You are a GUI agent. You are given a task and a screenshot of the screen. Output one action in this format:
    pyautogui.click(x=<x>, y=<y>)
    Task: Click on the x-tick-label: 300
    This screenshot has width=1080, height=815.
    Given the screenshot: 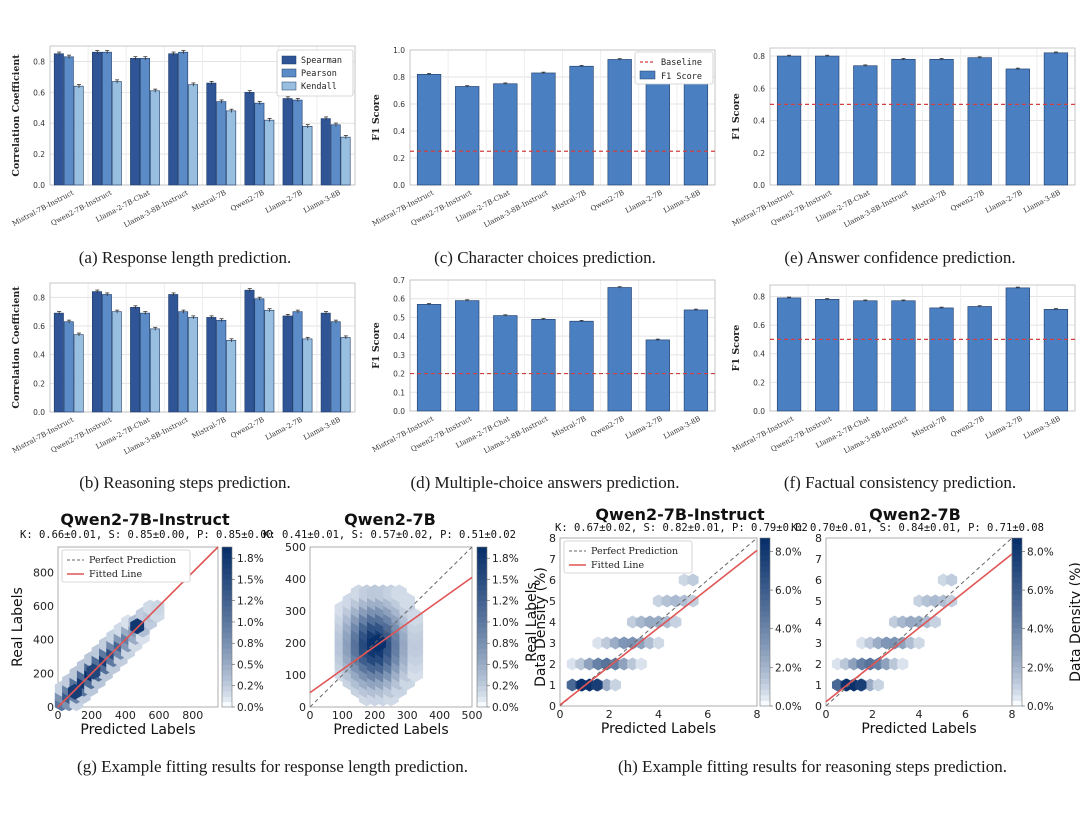 What is the action you would take?
    pyautogui.click(x=407, y=715)
    